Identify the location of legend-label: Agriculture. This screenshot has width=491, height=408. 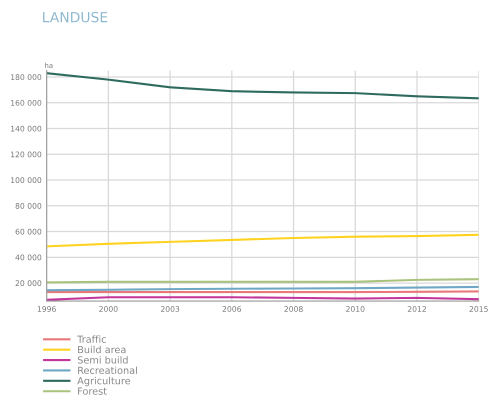
(103, 381).